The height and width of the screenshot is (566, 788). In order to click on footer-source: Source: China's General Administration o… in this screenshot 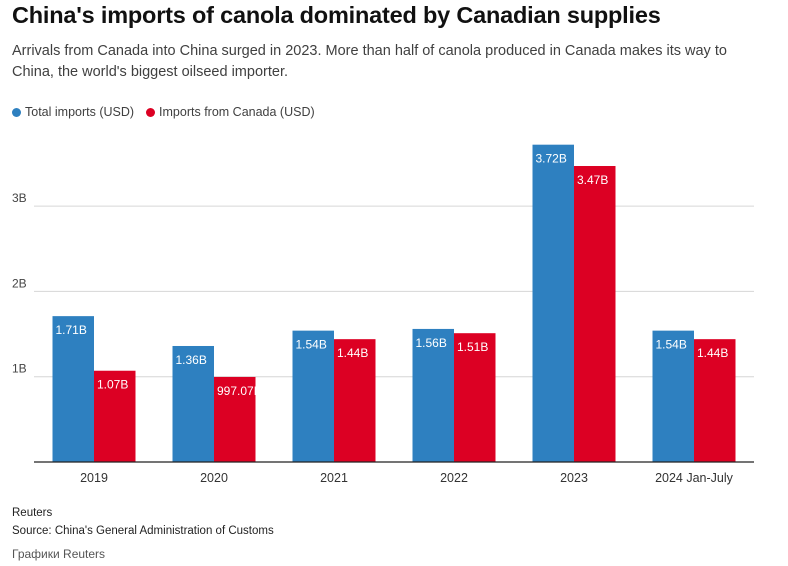, I will do `click(143, 531)`.